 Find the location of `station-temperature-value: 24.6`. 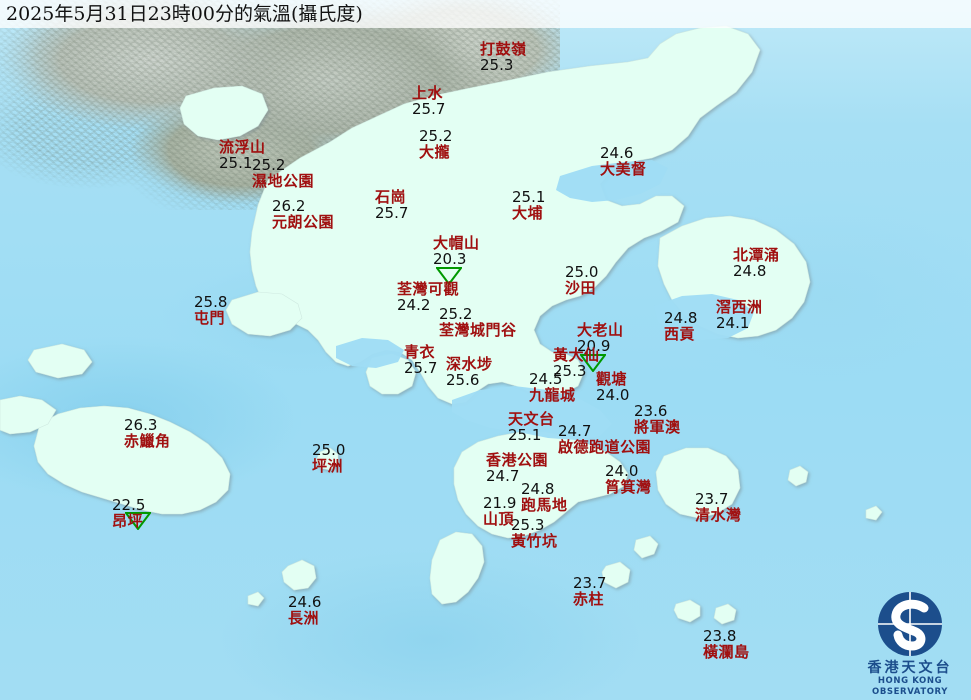

station-temperature-value: 24.6 is located at coordinates (617, 153).